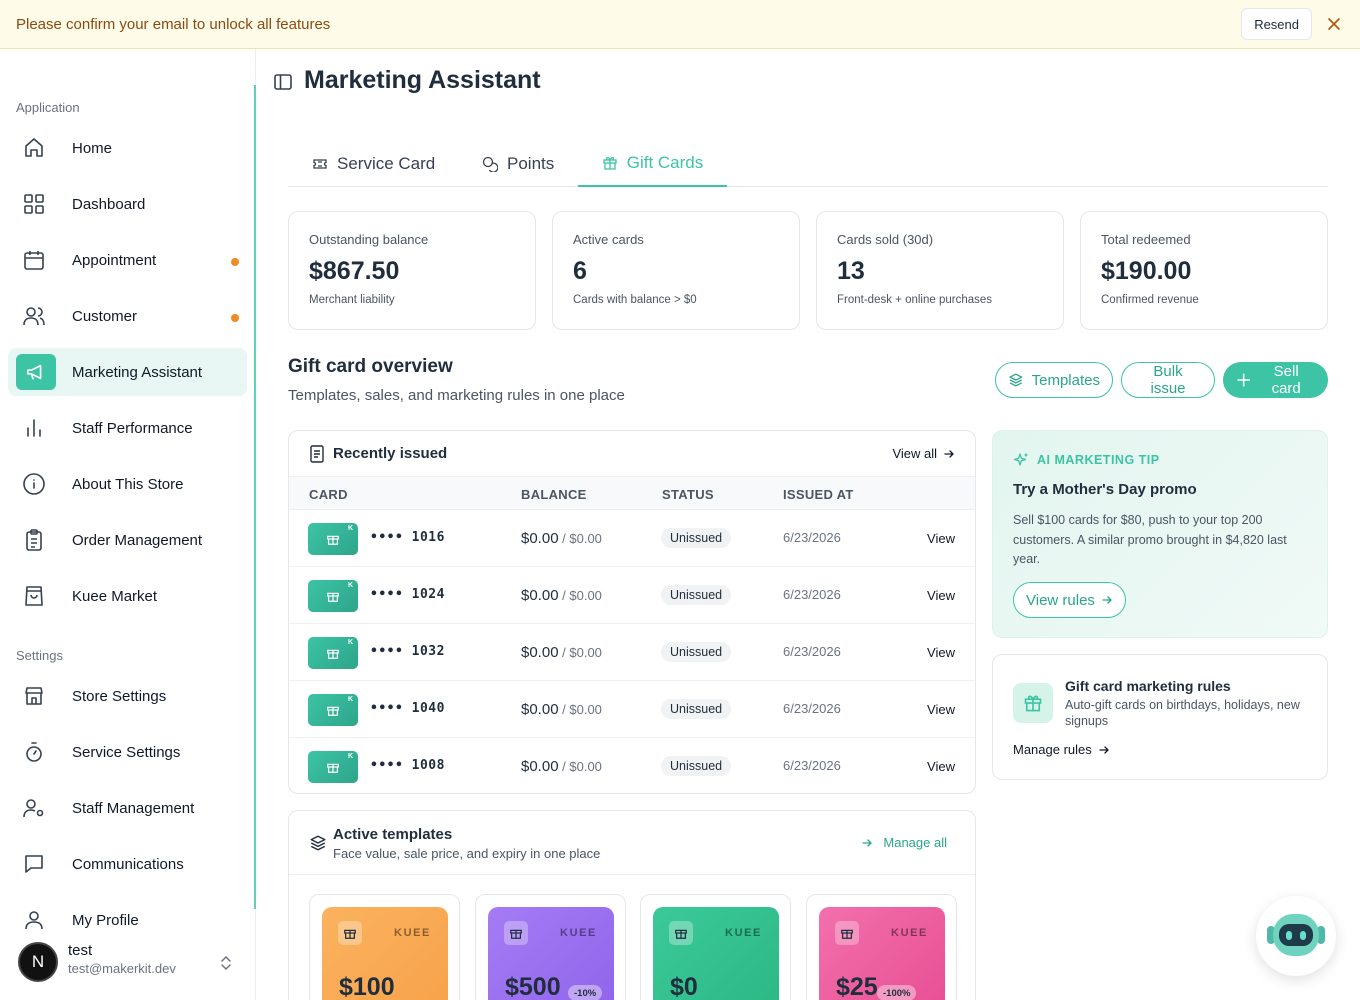 This screenshot has height=1000, width=1360. What do you see at coordinates (320, 164) in the screenshot?
I see `ticket-icon` at bounding box center [320, 164].